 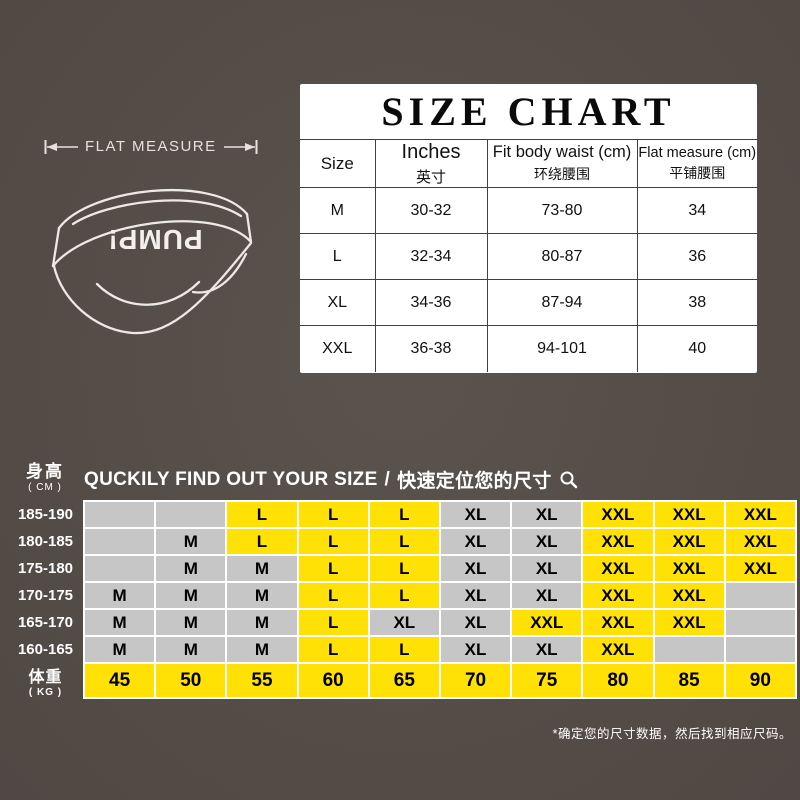 I want to click on height-axis-text: 身高, so click(x=45, y=471).